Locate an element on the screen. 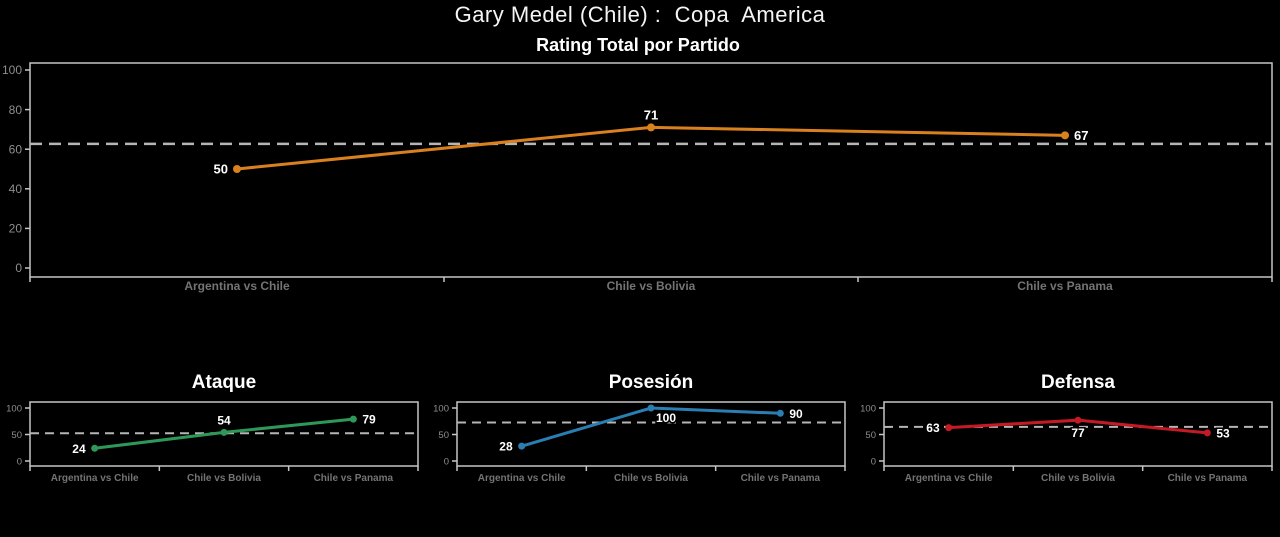 This screenshot has width=1280, height=537. defensa-value-label: 77 is located at coordinates (1078, 433).